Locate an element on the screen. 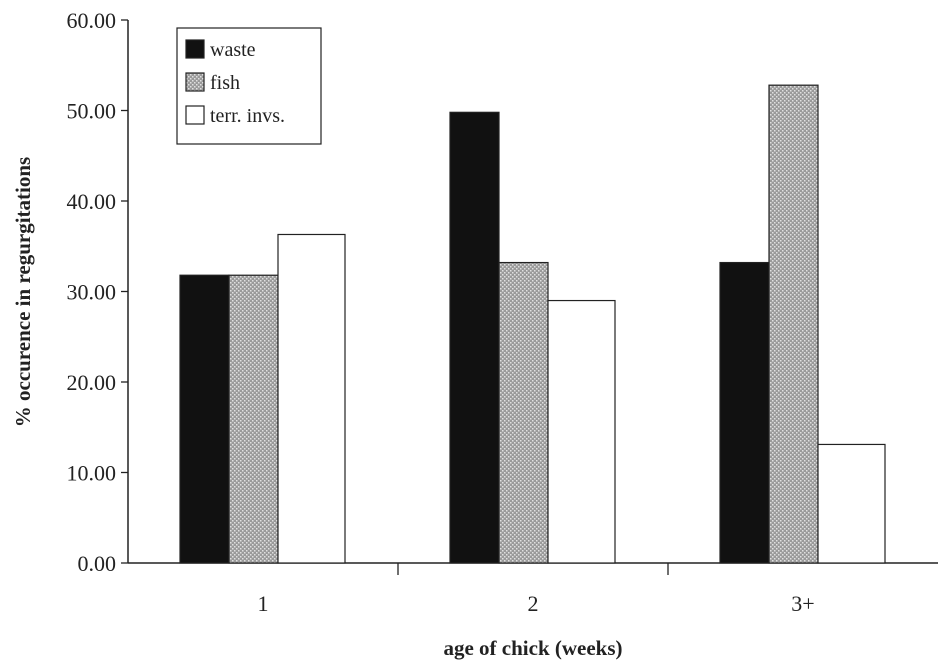 Image resolution: width=941 pixels, height=670 pixels. y-tick-label: 50.00 is located at coordinates (92, 111).